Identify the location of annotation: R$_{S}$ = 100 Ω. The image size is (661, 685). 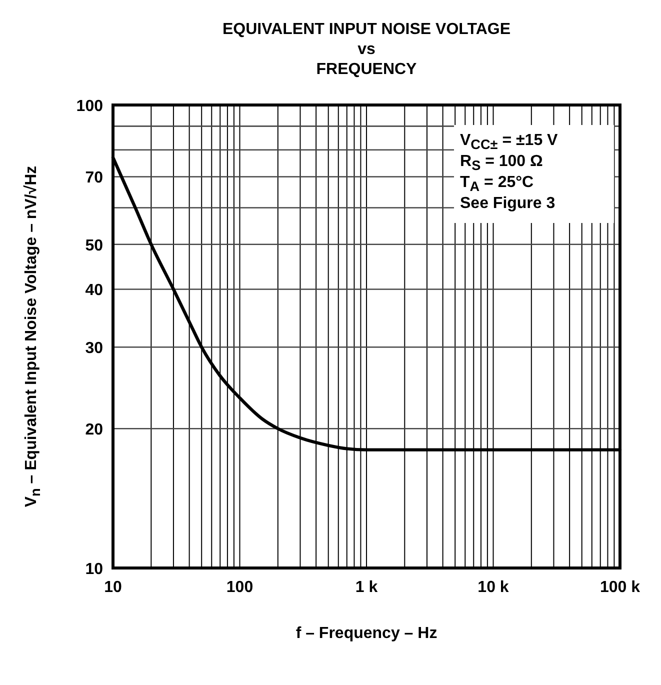
(502, 163).